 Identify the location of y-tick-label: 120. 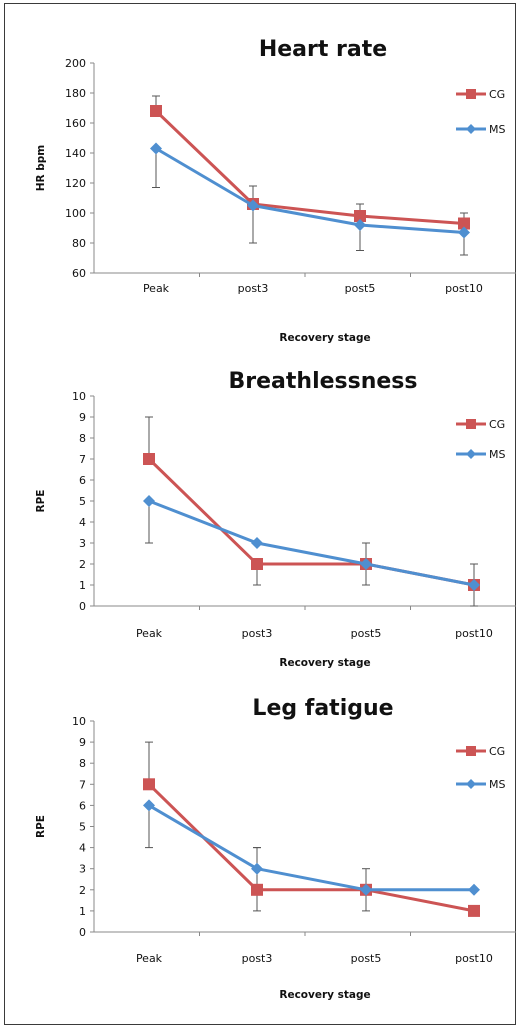
(75, 183).